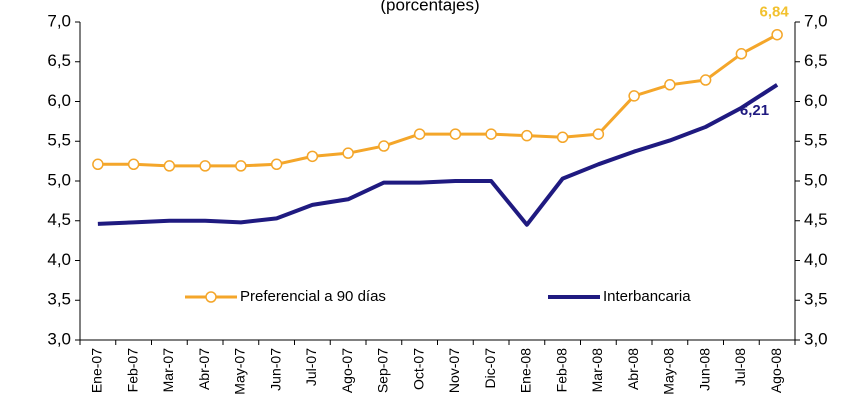  What do you see at coordinates (816, 140) in the screenshot?
I see `y2-tick-label: 5,5` at bounding box center [816, 140].